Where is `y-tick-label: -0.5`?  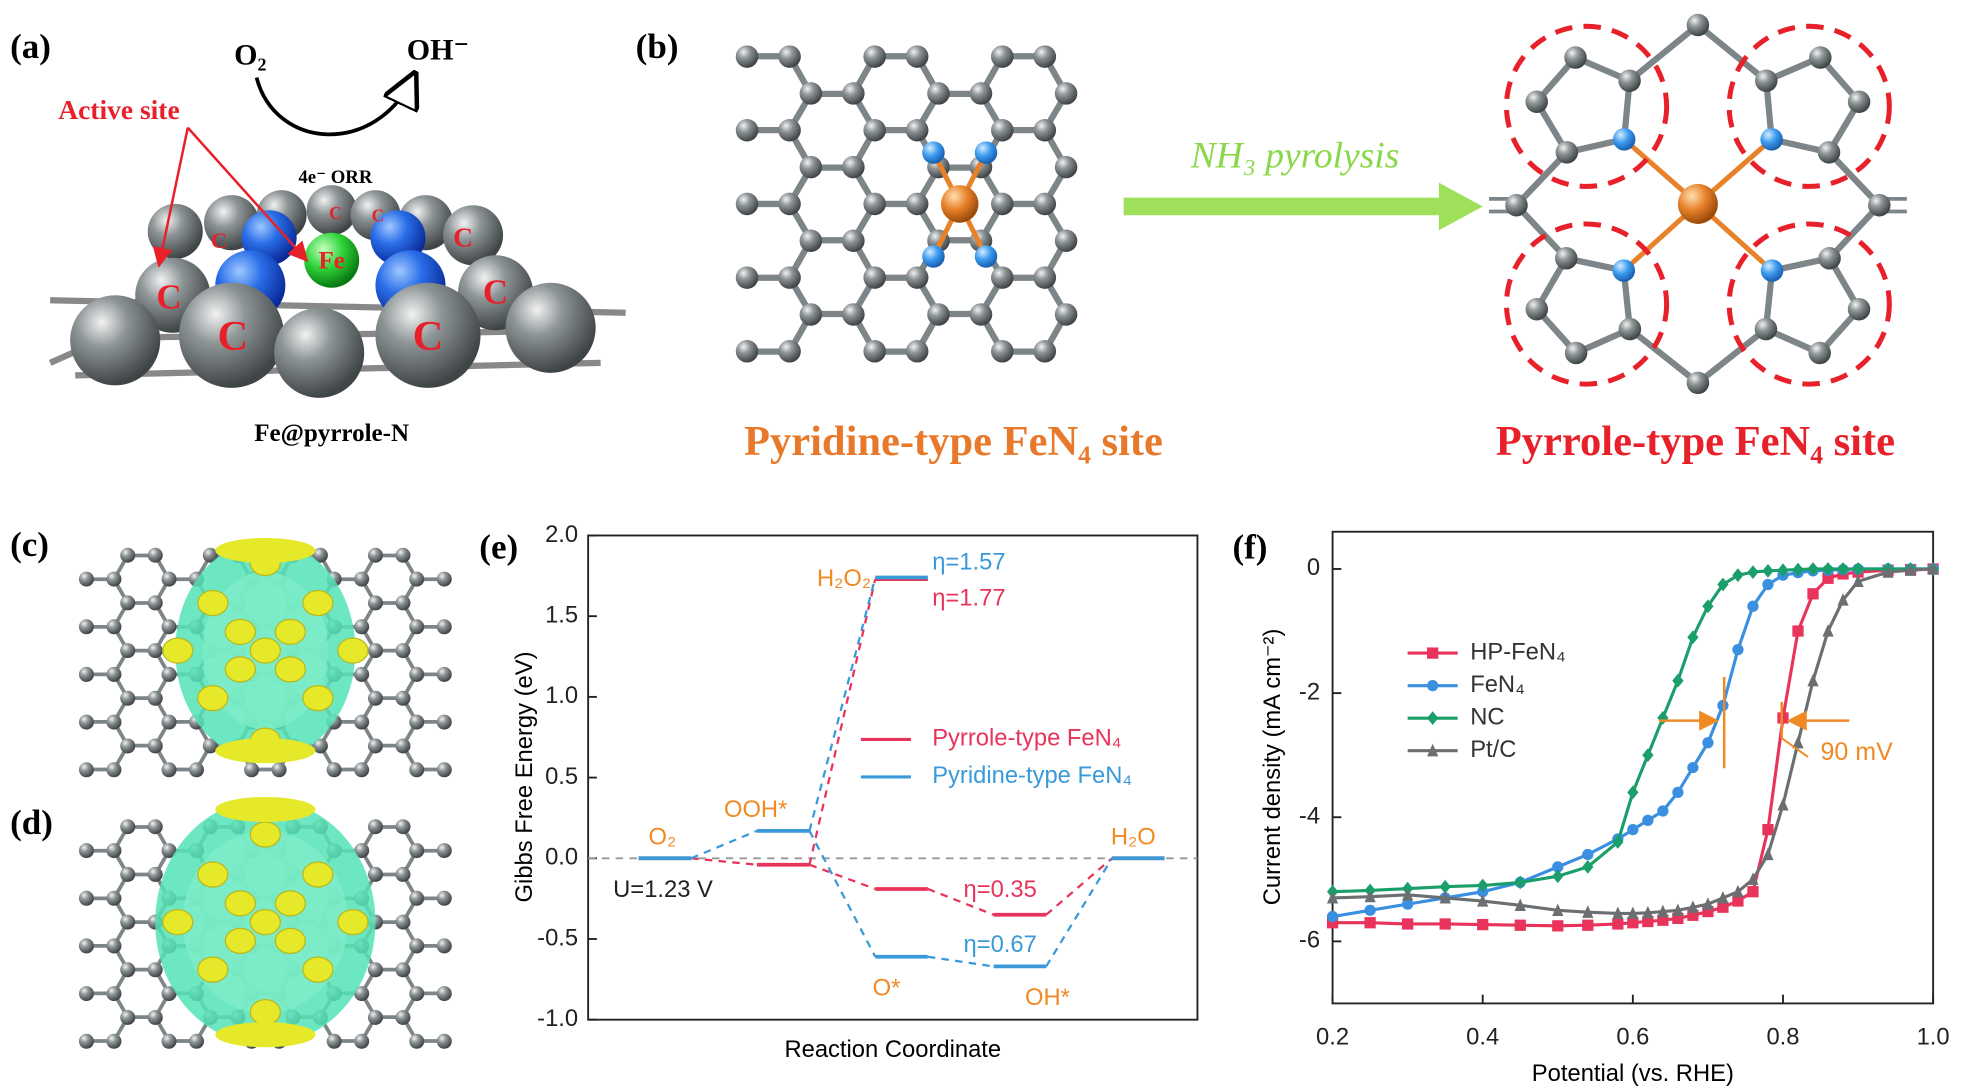
y-tick-label: -0.5 is located at coordinates (557, 937).